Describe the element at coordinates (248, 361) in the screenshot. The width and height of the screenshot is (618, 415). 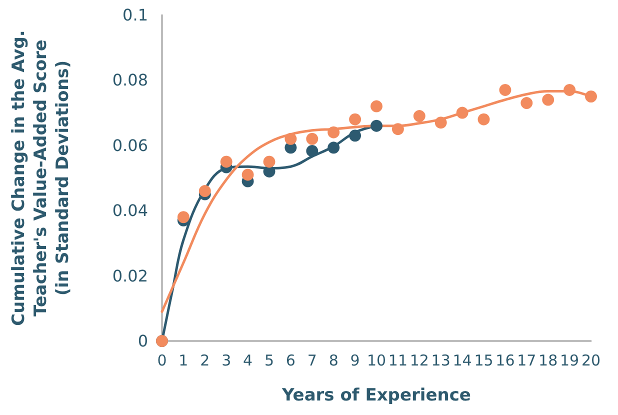
I see `x-tick-label: 4` at that location.